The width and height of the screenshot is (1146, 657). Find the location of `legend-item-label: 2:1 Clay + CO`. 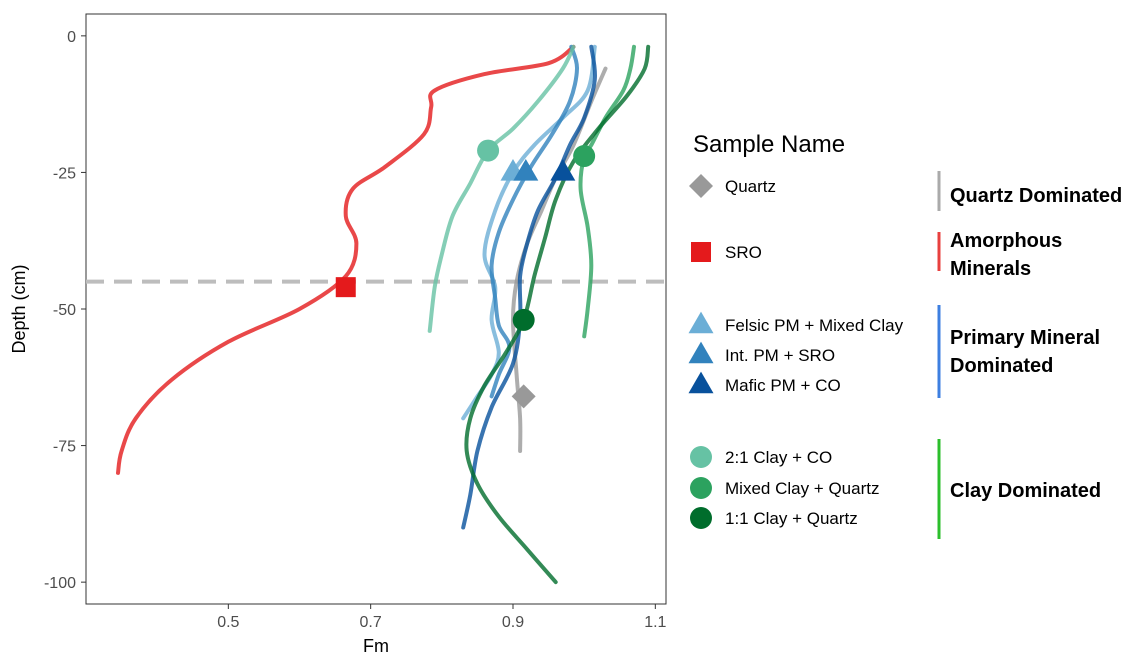

legend-item-label: 2:1 Clay + CO is located at coordinates (778, 457).